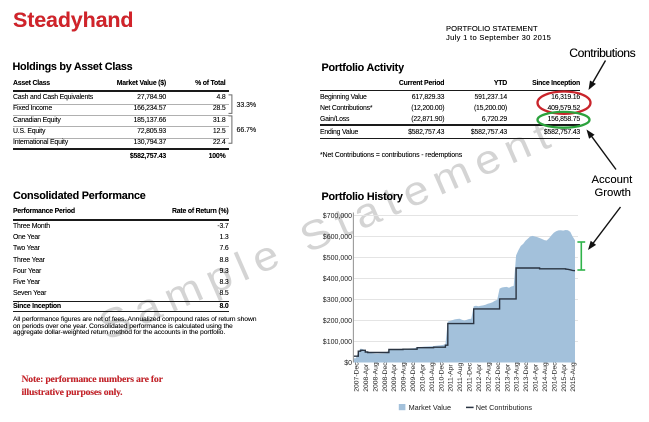  I want to click on svg-text: 2014-Aug, so click(545, 377).